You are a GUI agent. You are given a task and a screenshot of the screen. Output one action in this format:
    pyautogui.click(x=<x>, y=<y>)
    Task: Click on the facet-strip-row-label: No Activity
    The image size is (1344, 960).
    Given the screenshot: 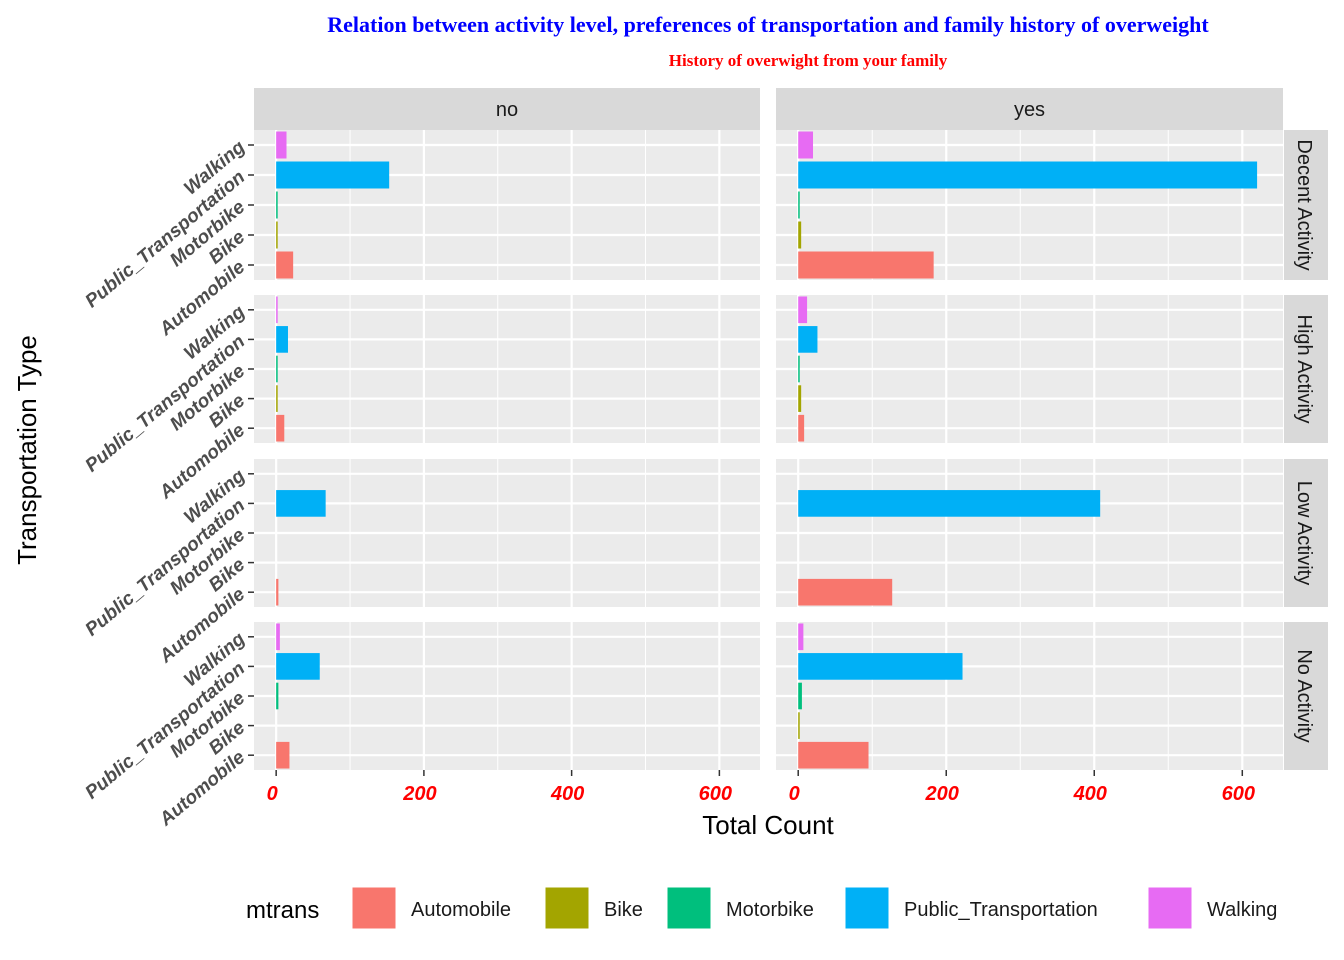 What is the action you would take?
    pyautogui.click(x=1304, y=695)
    